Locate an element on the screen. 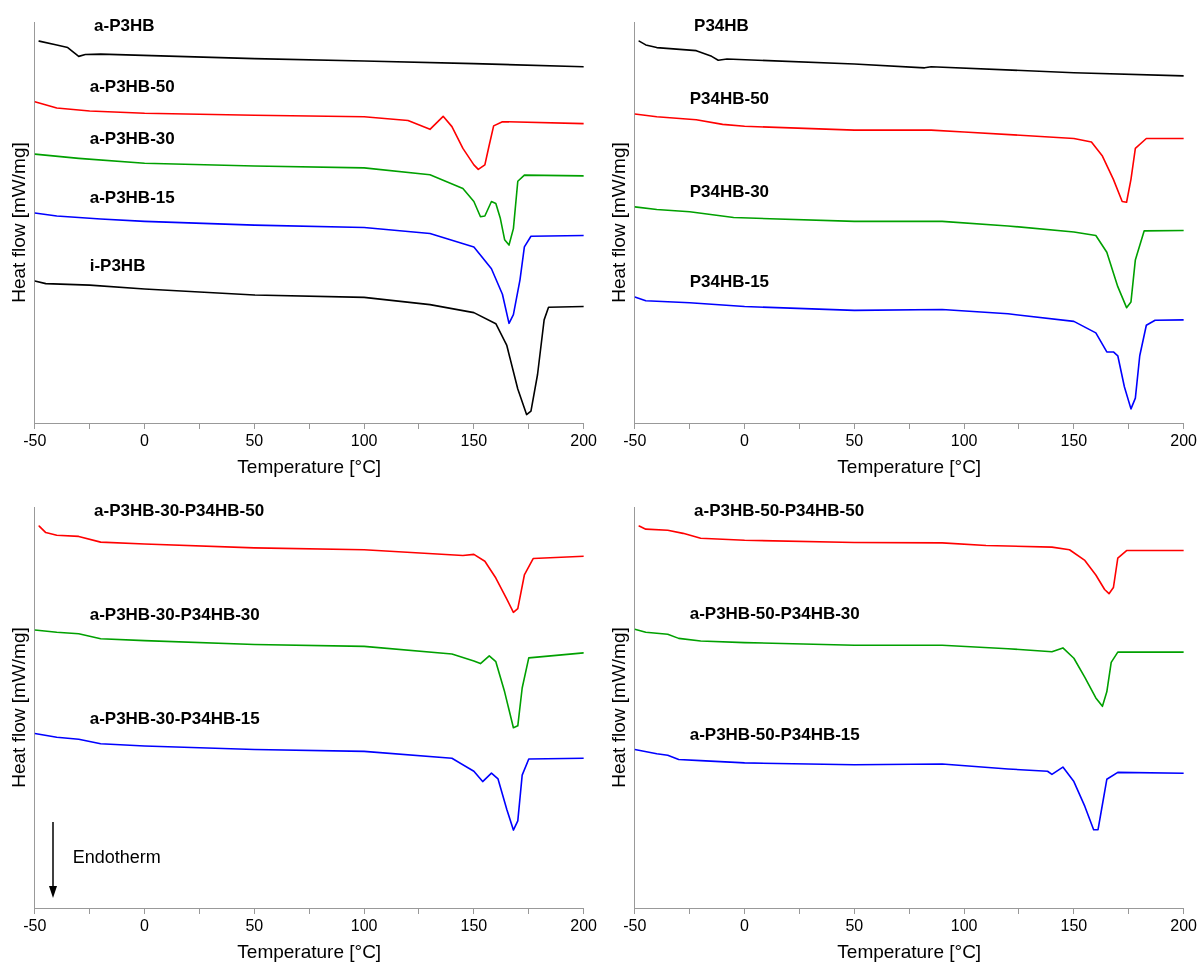  series-label: P34HB-50 is located at coordinates (729, 99).